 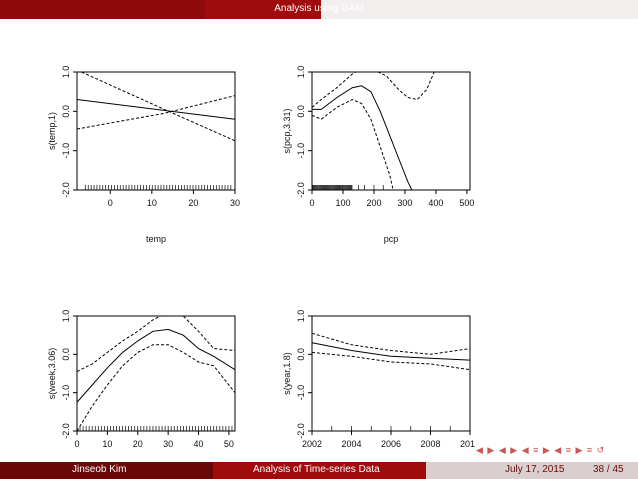 I want to click on x-tick-label: 2004, so click(x=351, y=444).